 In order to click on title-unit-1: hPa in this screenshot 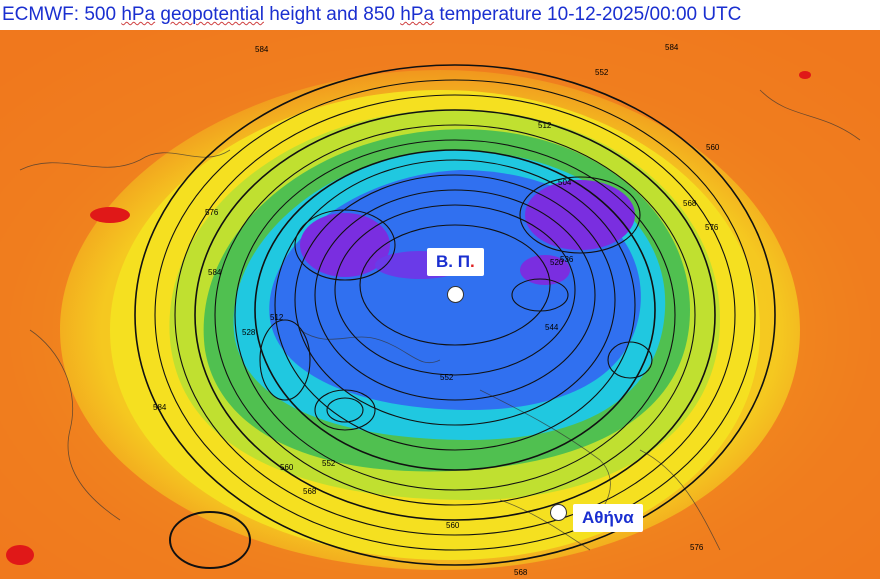, I will do `click(138, 14)`.